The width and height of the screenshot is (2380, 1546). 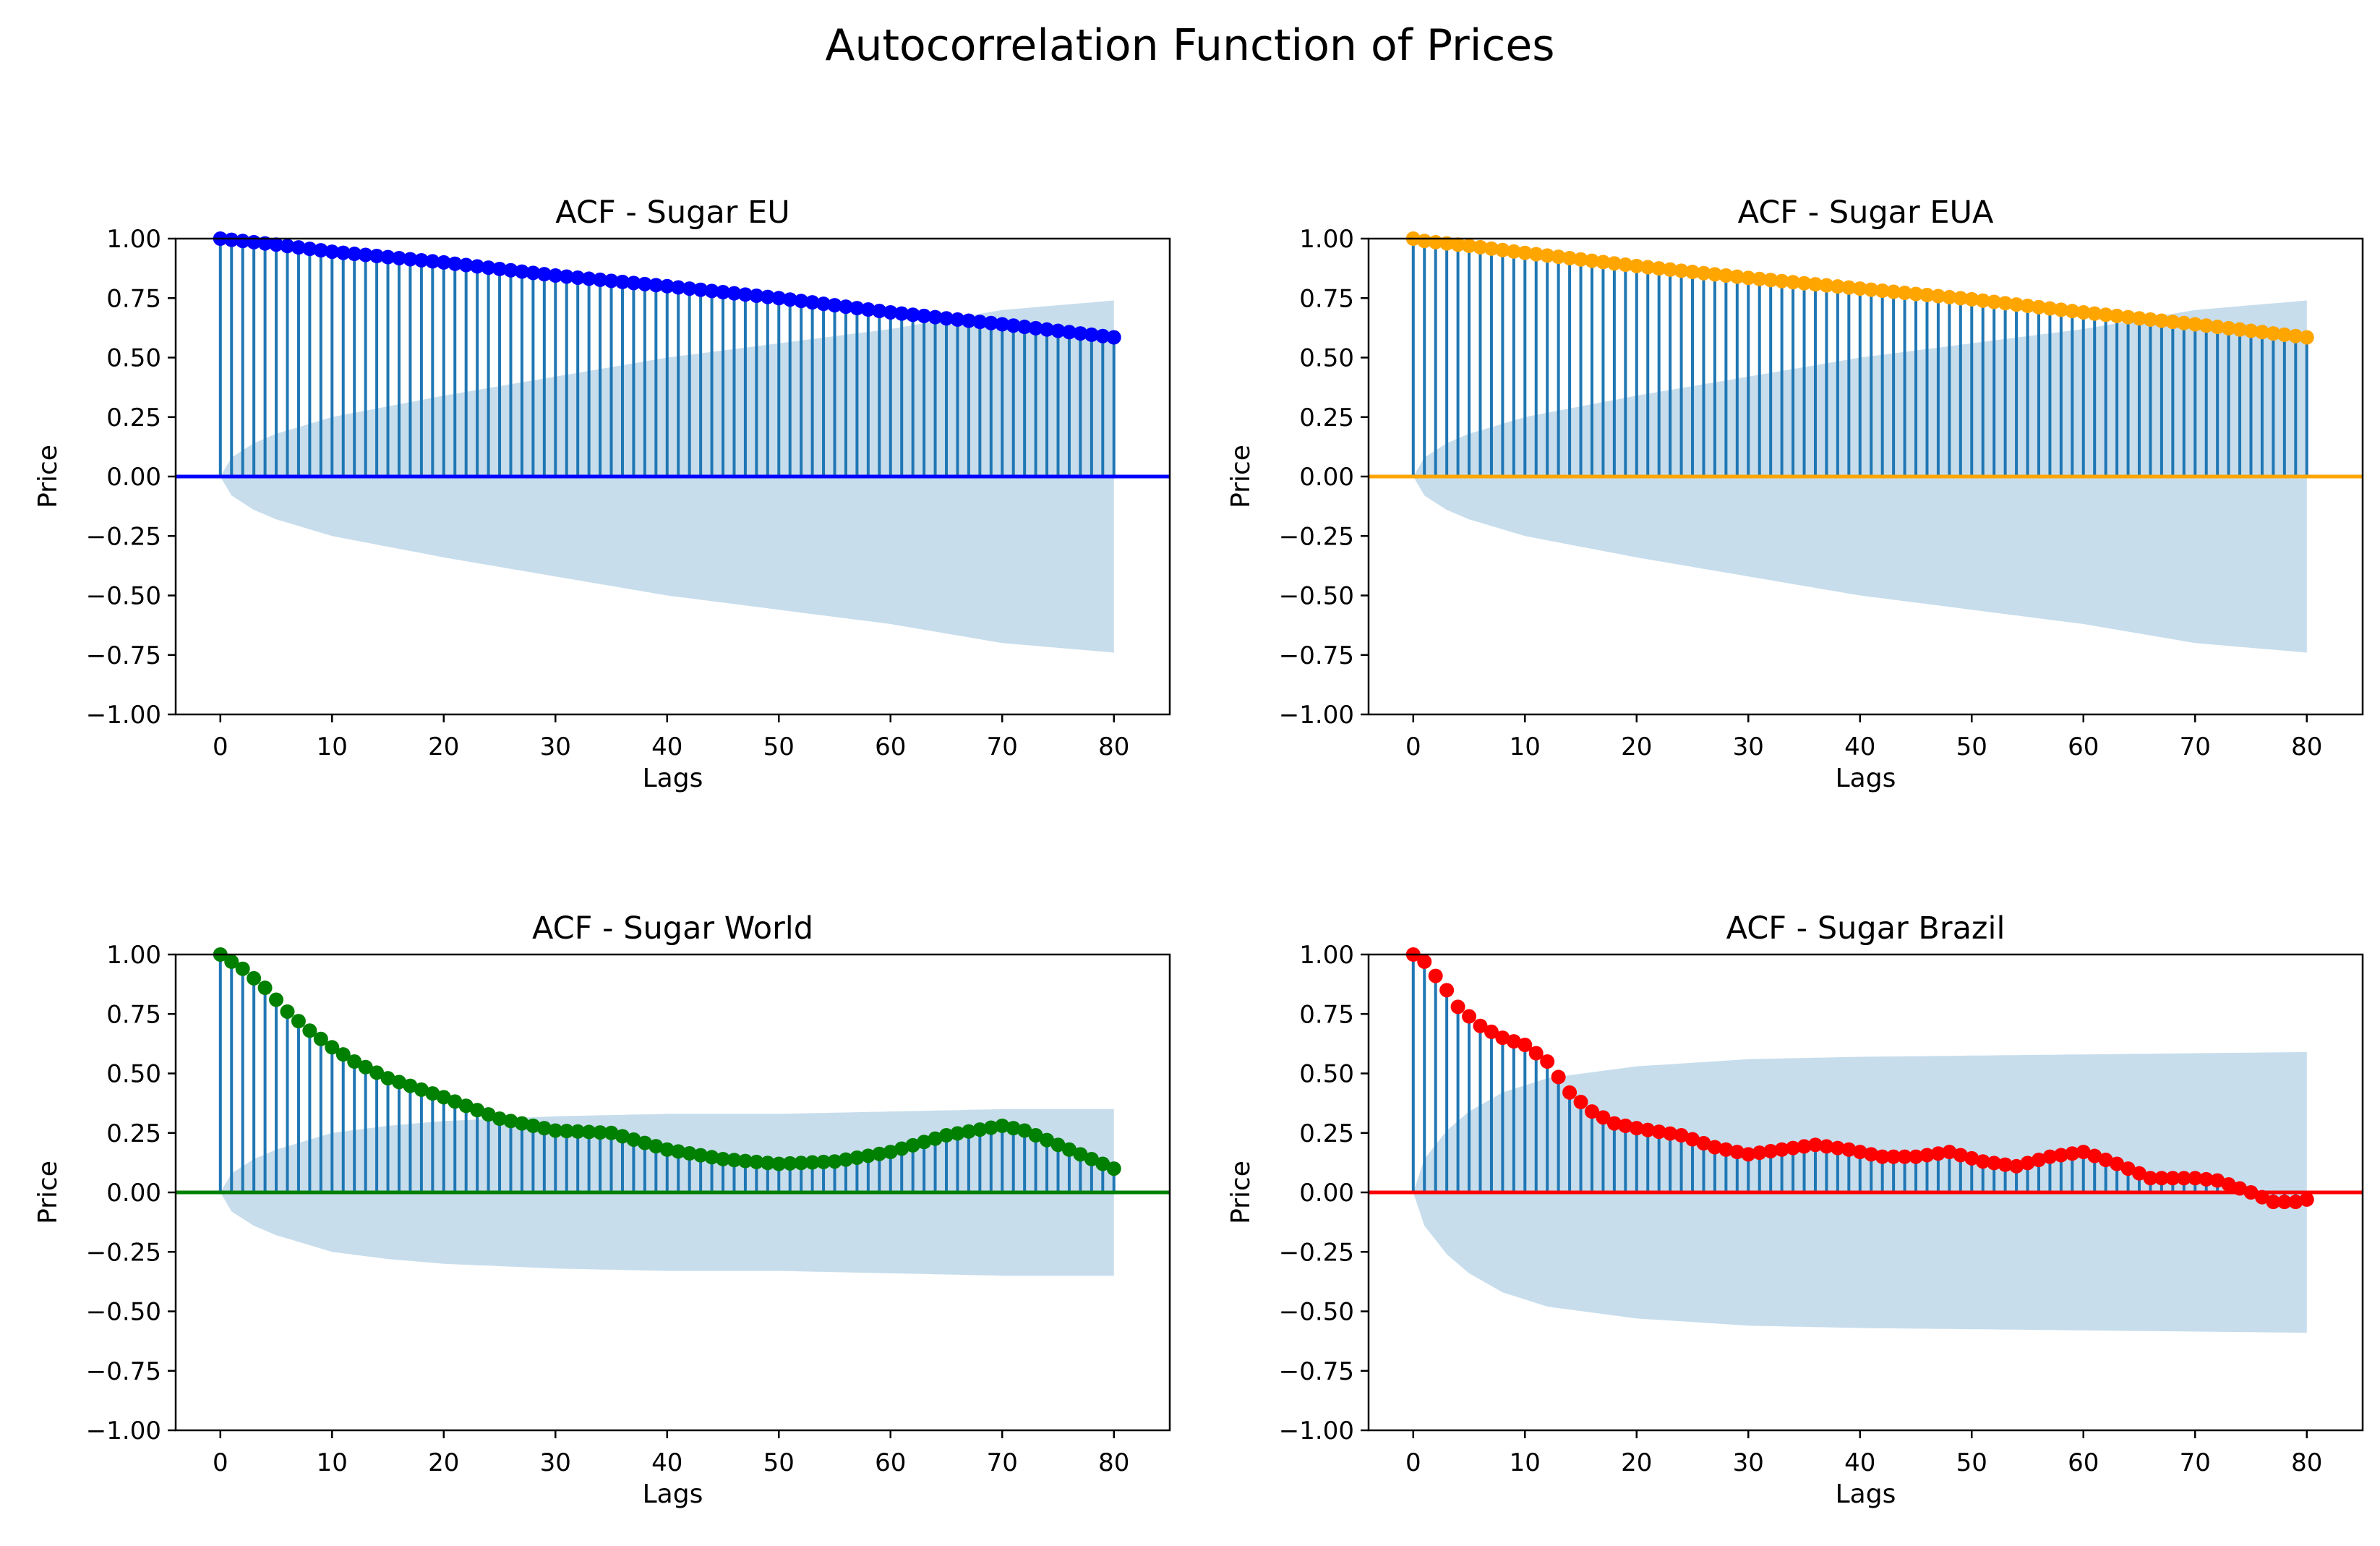 What do you see at coordinates (133, 418) in the screenshot?
I see `y-tick-label: 0.25` at bounding box center [133, 418].